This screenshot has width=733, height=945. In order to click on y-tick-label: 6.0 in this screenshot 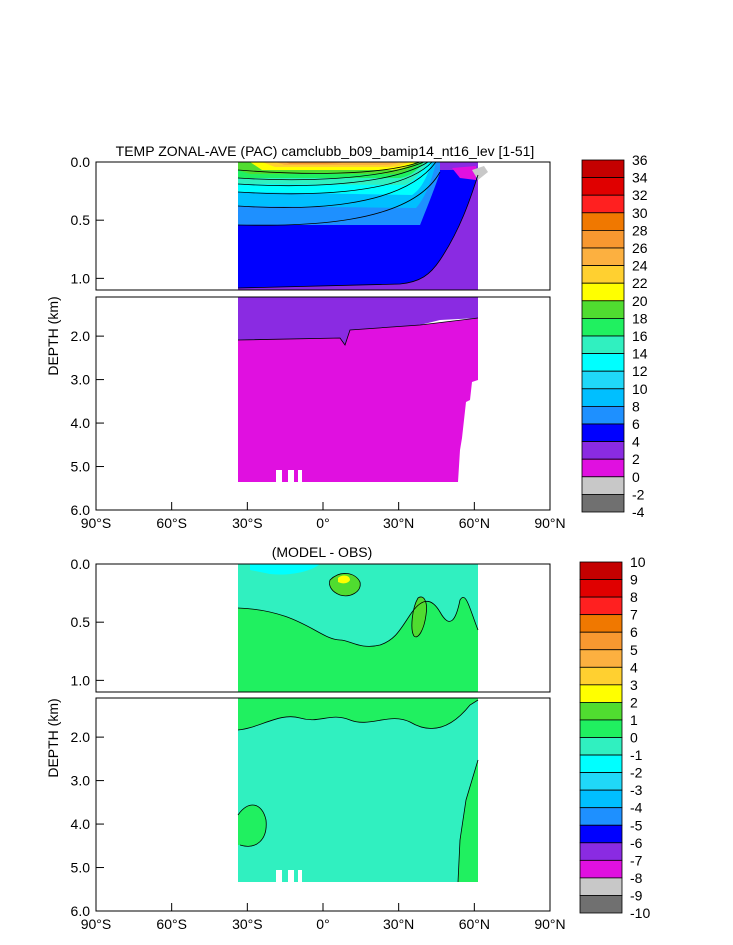, I will do `click(81, 911)`.